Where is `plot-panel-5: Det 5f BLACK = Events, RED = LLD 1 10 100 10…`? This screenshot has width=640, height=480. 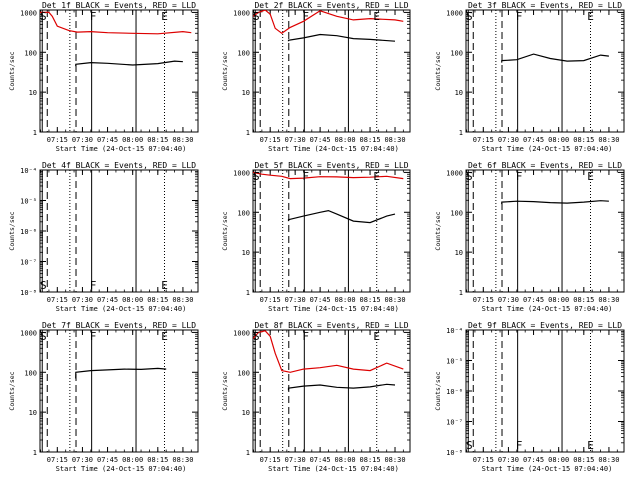 plot-panel-5: Det 5f BLACK = Events, RED = LLD 1 10 100 10… is located at coordinates (316, 237).